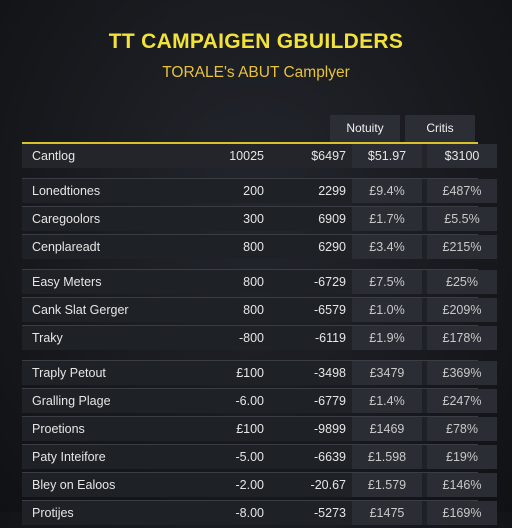 The height and width of the screenshot is (528, 512). I want to click on row-value-1: 200, so click(253, 191).